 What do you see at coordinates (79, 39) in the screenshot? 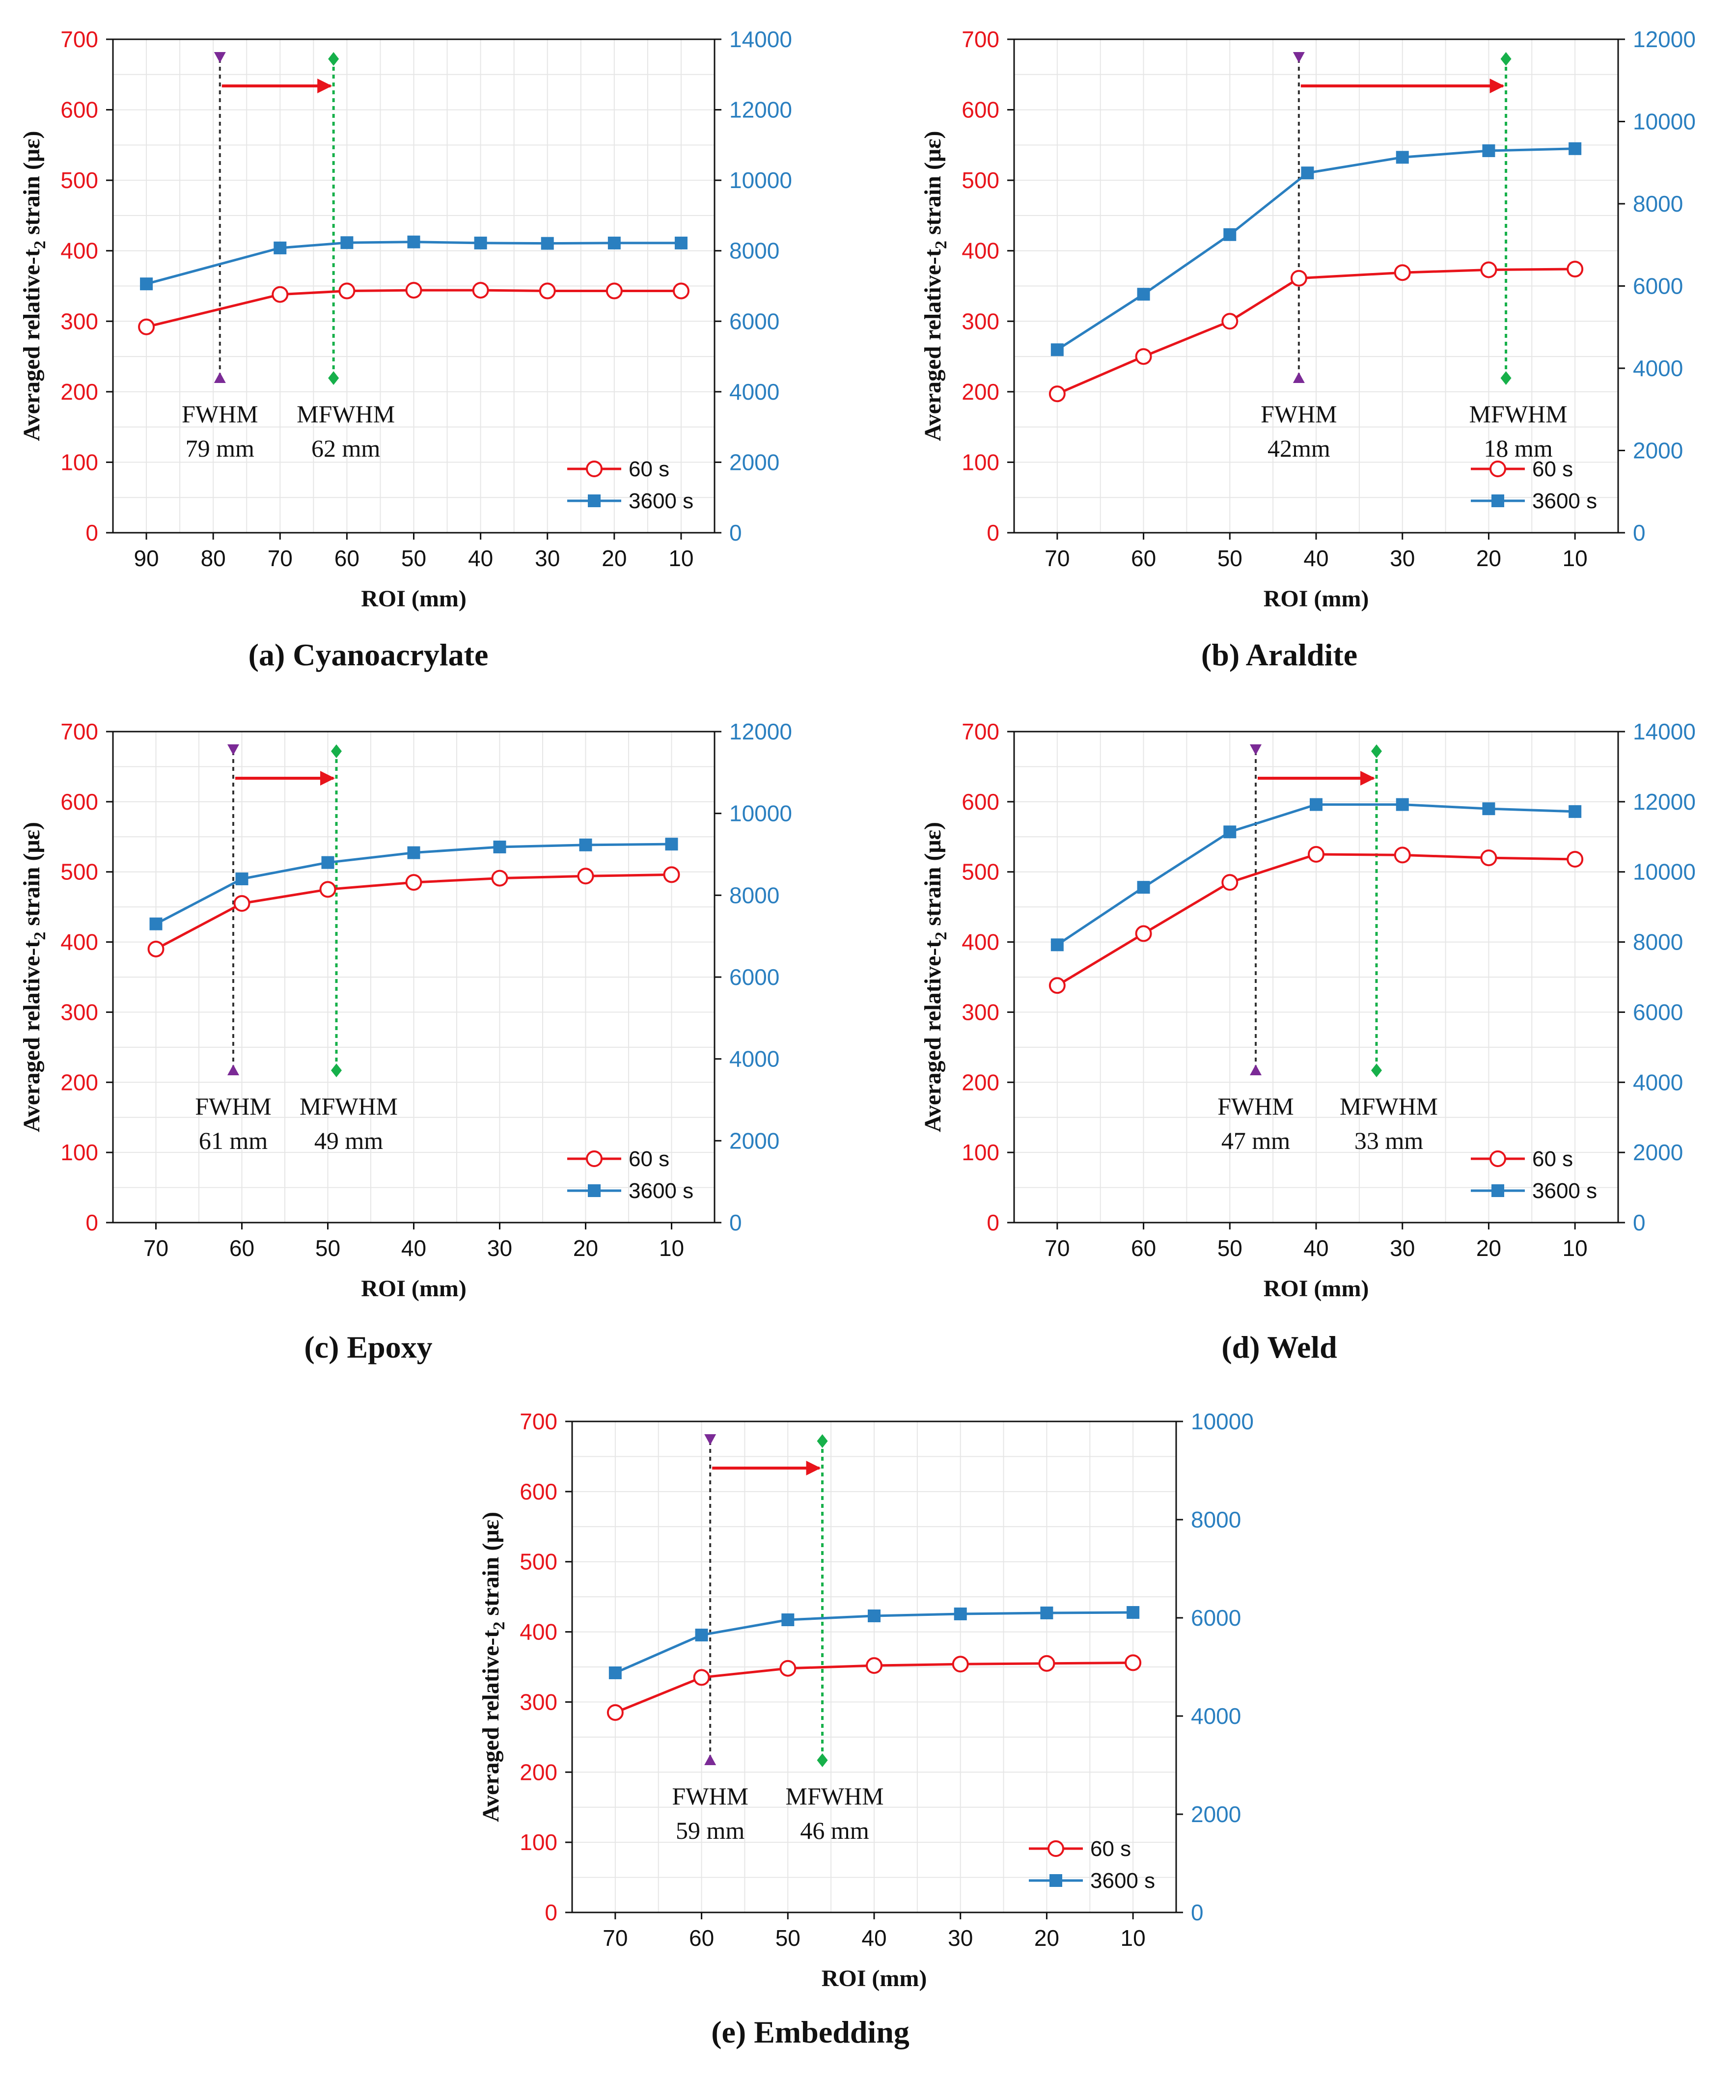
I see `ytick-label-left: 700` at bounding box center [79, 39].